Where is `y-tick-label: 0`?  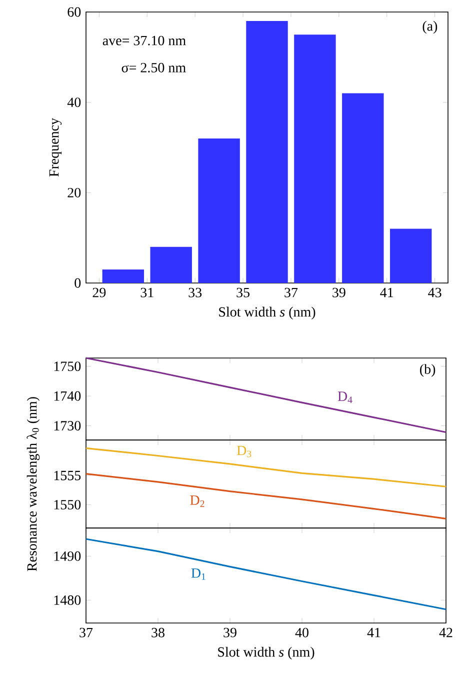
y-tick-label: 0 is located at coordinates (77, 283).